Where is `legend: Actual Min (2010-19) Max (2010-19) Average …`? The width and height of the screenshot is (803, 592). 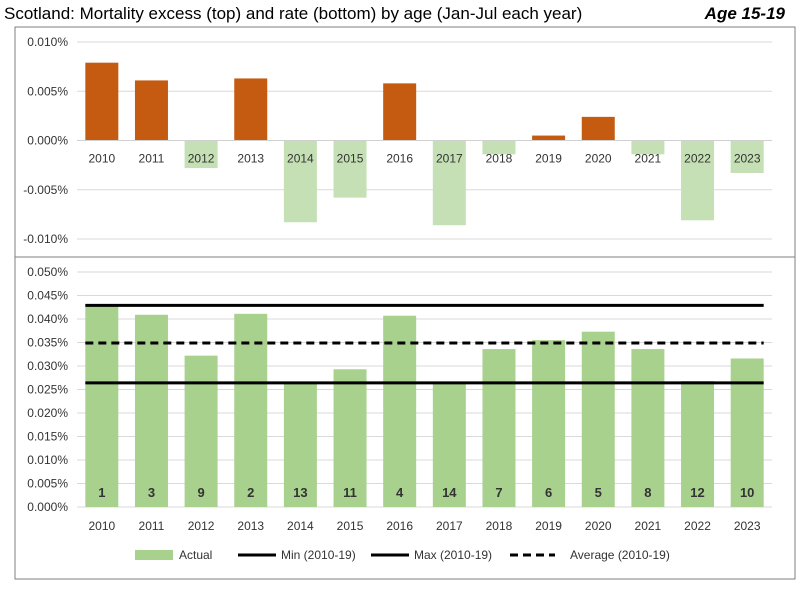 legend: Actual Min (2010-19) Max (2010-19) Average … is located at coordinates (402, 555).